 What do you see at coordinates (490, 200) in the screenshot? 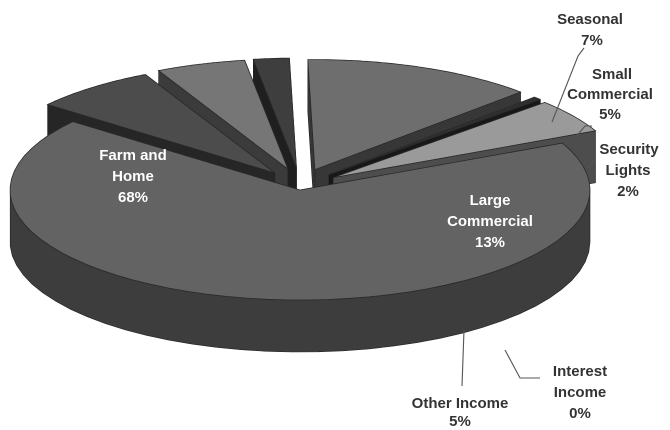
I see `label-large-commercial-name-1: Large` at bounding box center [490, 200].